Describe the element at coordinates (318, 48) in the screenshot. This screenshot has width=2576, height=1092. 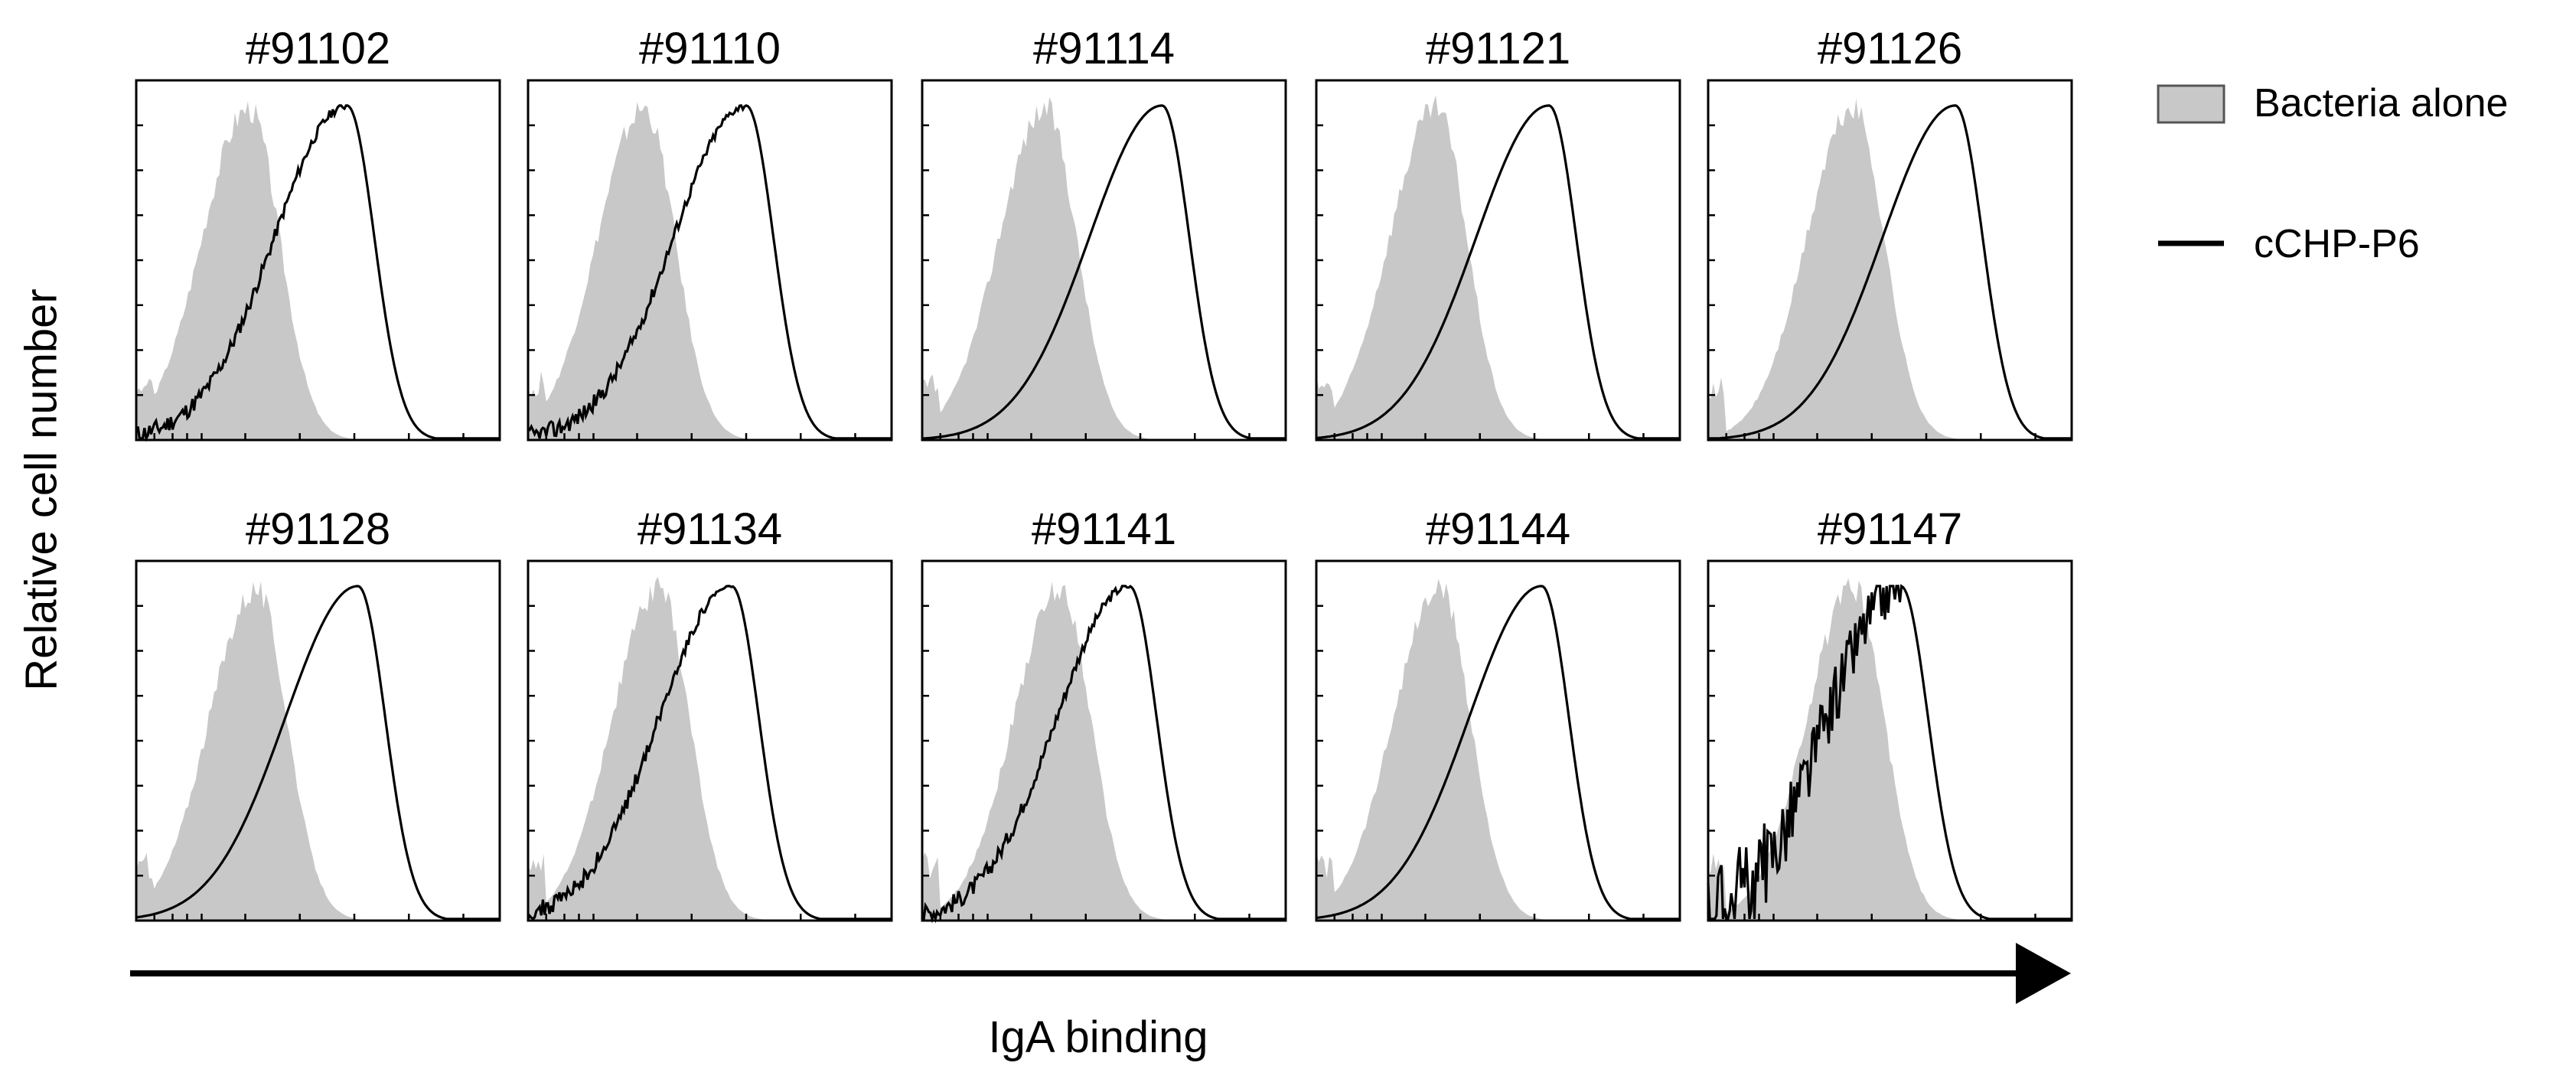
I see `panel-title: #91102` at that location.